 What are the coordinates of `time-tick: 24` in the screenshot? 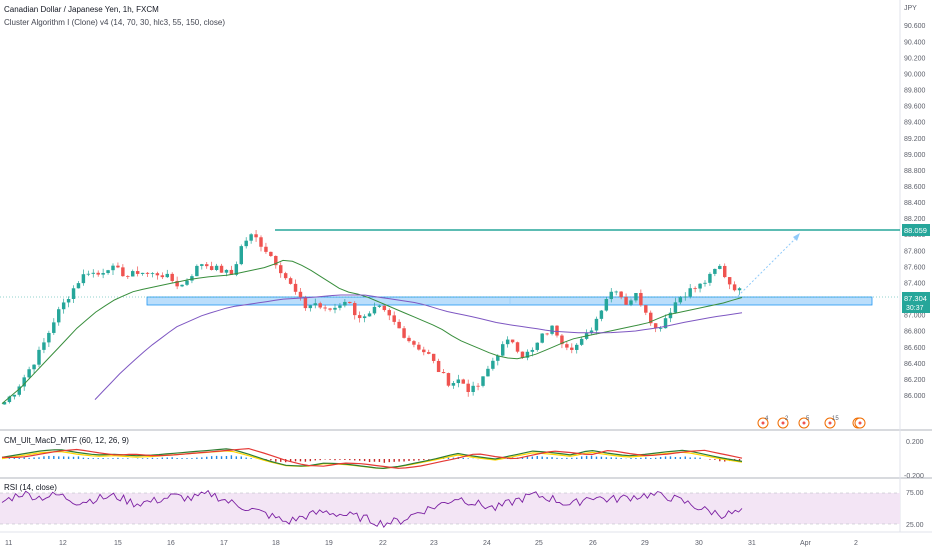 It's located at (487, 543).